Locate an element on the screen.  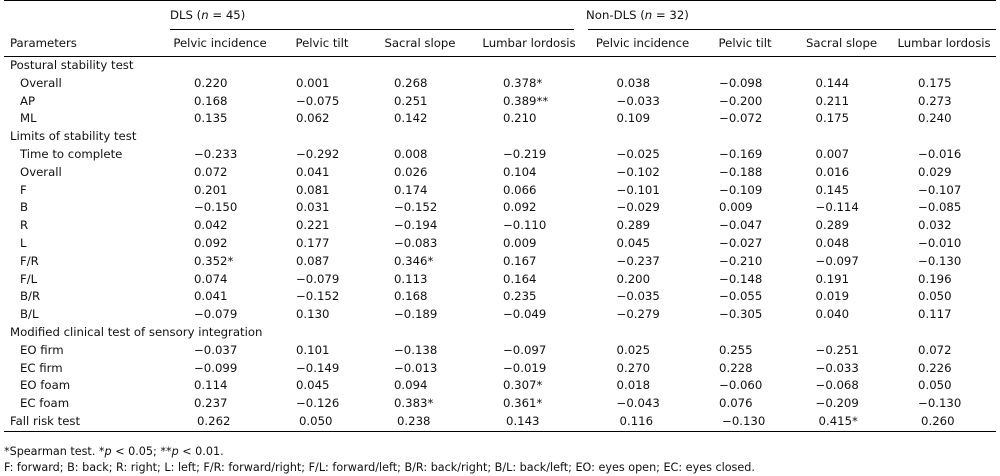
cell-value: −0.251 is located at coordinates (837, 349).